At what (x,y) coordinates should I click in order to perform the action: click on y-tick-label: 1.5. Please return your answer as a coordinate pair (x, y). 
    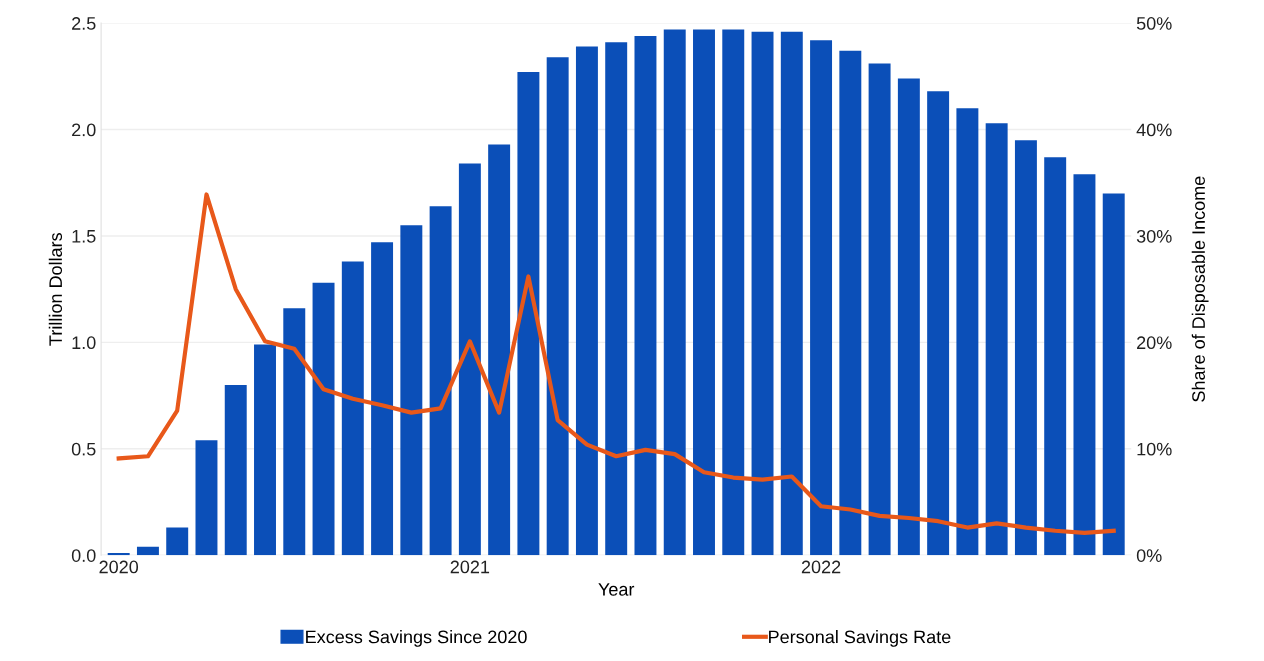
    Looking at the image, I should click on (84, 236).